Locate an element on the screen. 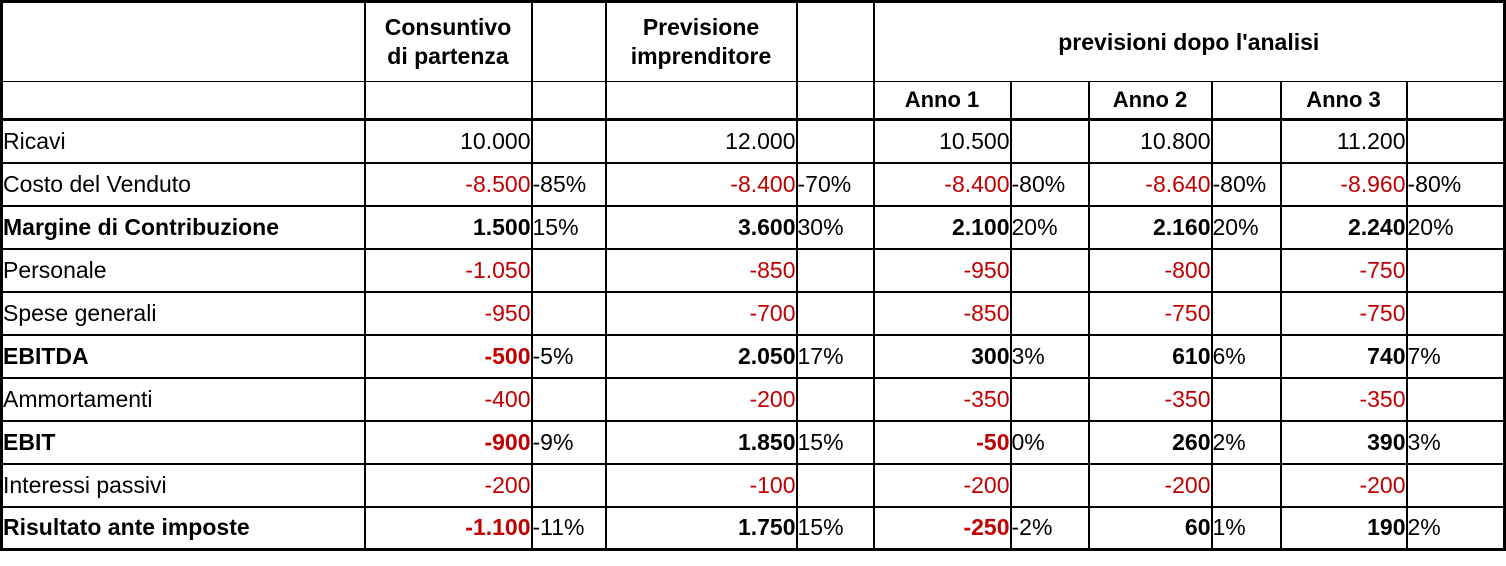  value-cell: -900 is located at coordinates (448, 442).